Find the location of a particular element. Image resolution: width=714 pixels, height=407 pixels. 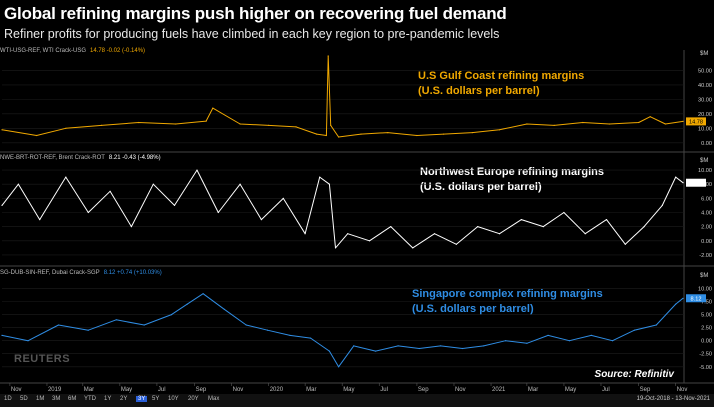

series-value: 8.12 +0.74 (+10.03%) is located at coordinates (132, 273).